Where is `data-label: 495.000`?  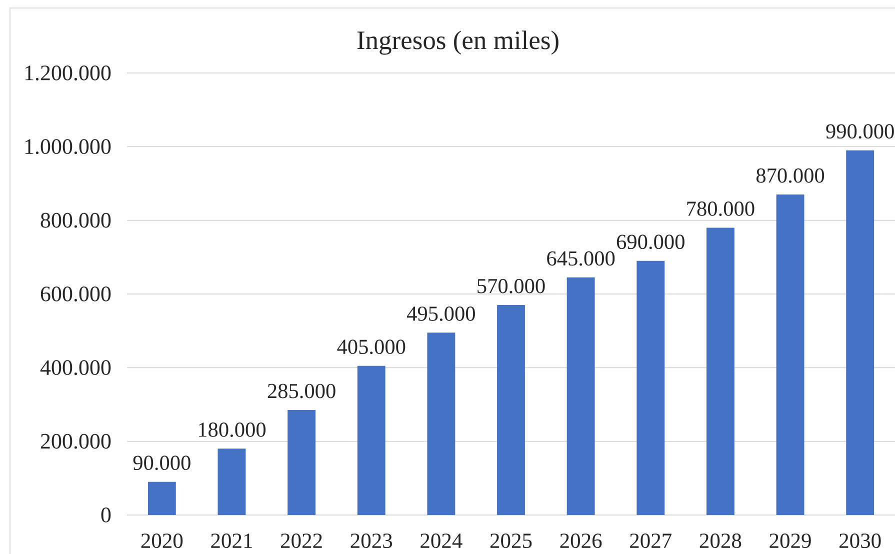 data-label: 495.000 is located at coordinates (440, 313).